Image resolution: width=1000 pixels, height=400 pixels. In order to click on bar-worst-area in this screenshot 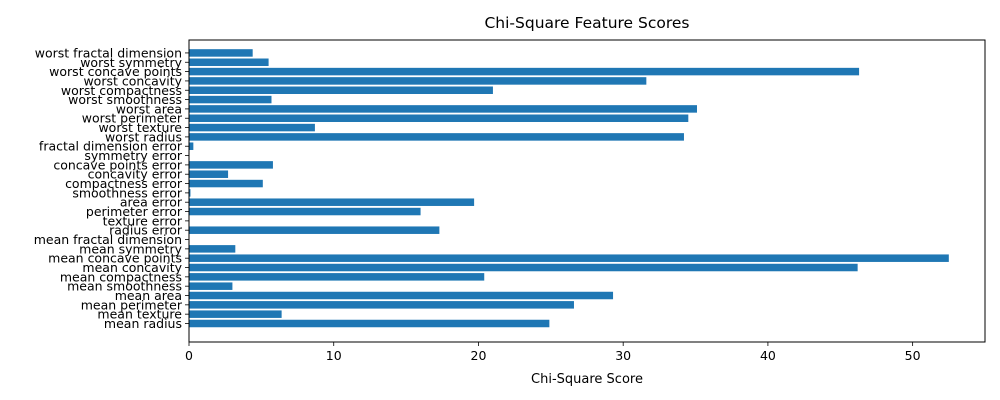, I will do `click(443, 109)`.